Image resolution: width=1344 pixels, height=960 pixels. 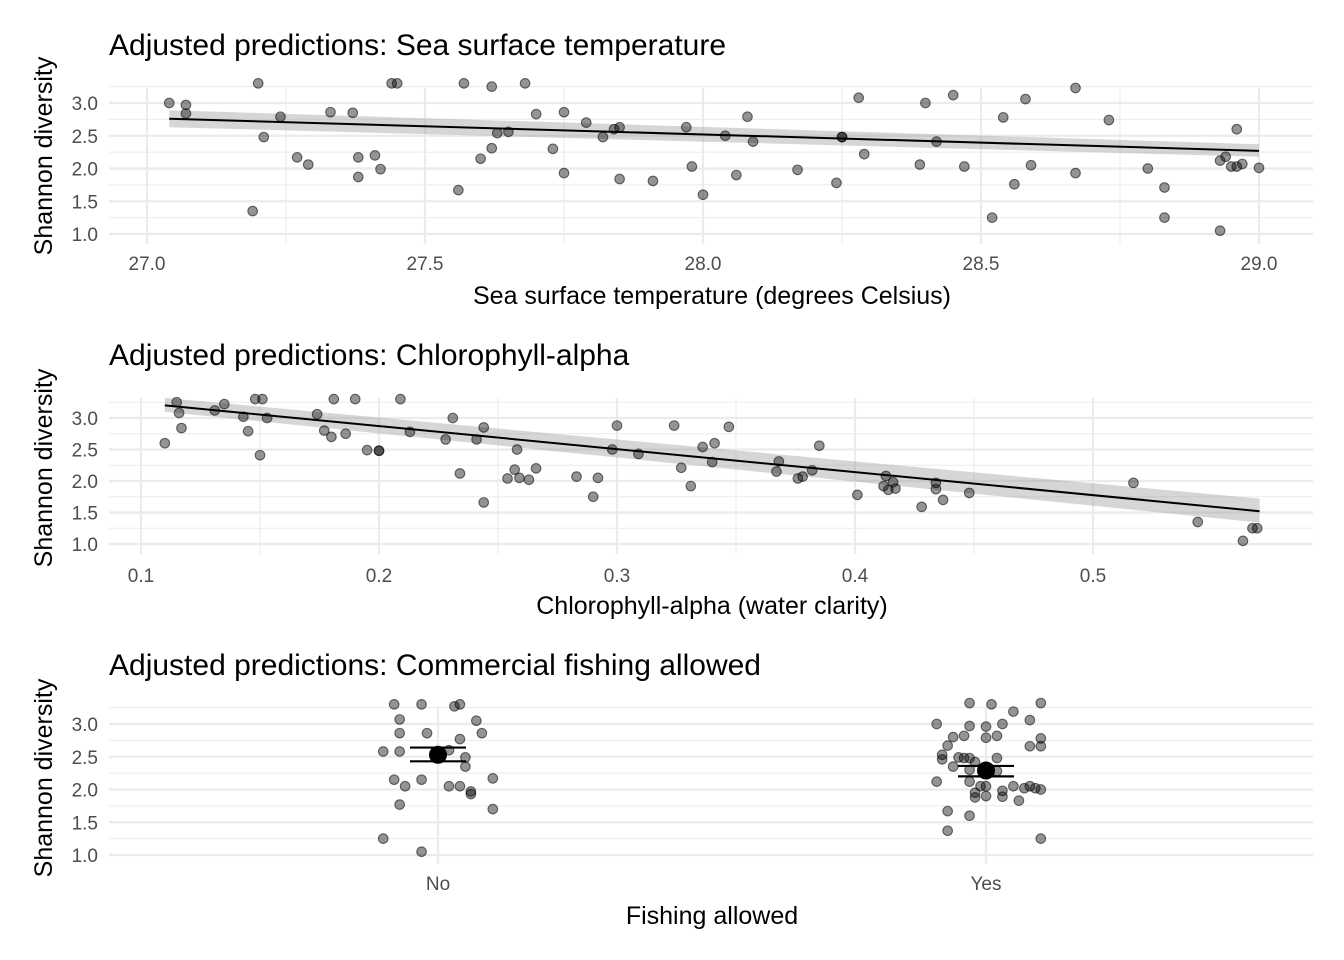 What do you see at coordinates (712, 916) in the screenshot?
I see `x-axis-label: Fishing allowed` at bounding box center [712, 916].